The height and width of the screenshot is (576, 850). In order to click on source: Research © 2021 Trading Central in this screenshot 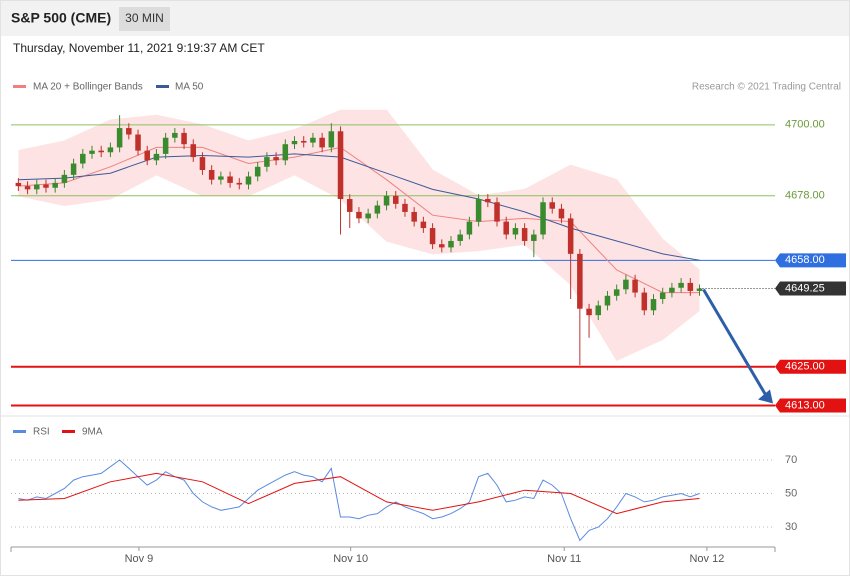, I will do `click(766, 87)`.